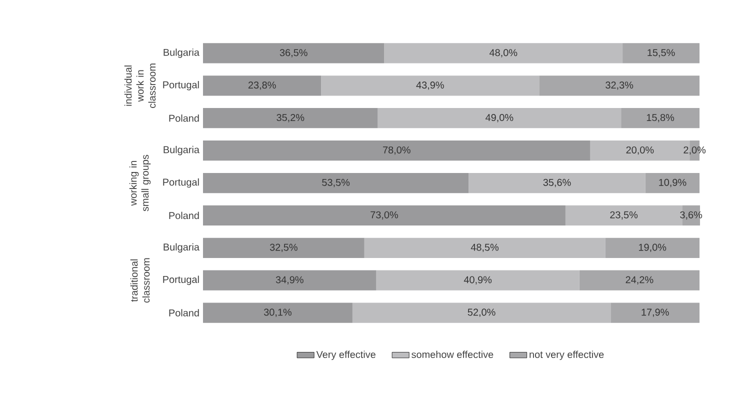 The width and height of the screenshot is (733, 407). Describe the element at coordinates (140, 280) in the screenshot. I see `text: traditional classroom` at that location.